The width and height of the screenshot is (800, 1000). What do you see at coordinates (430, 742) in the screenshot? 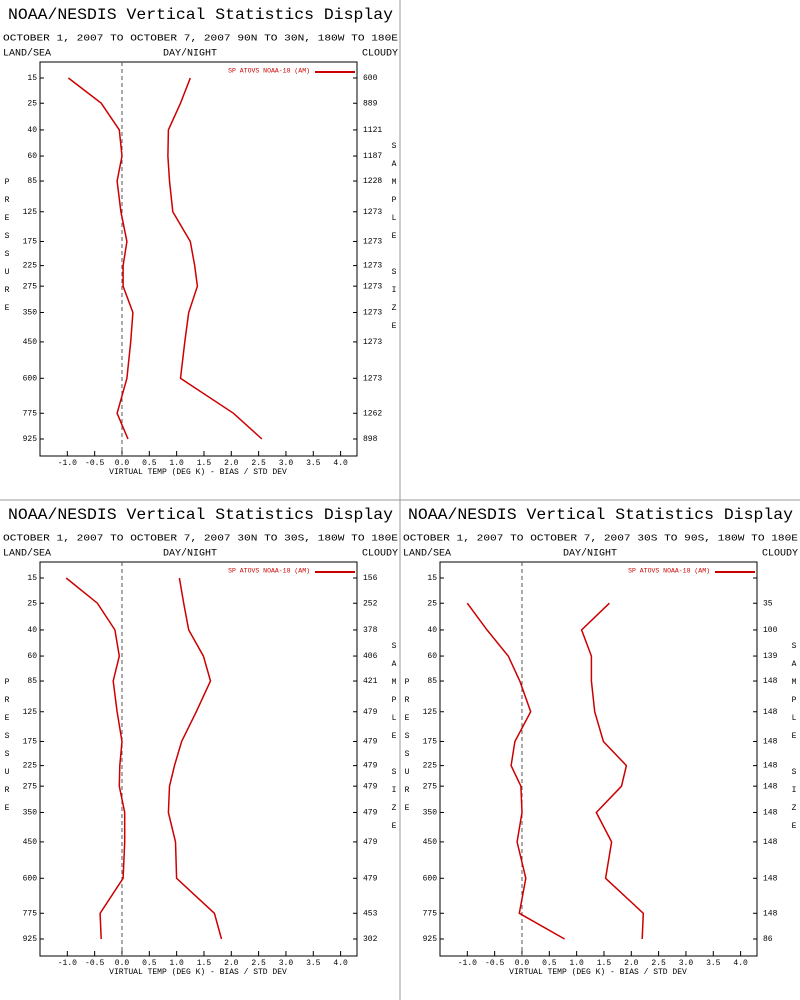
I see `y-tick-label: 175` at bounding box center [430, 742].